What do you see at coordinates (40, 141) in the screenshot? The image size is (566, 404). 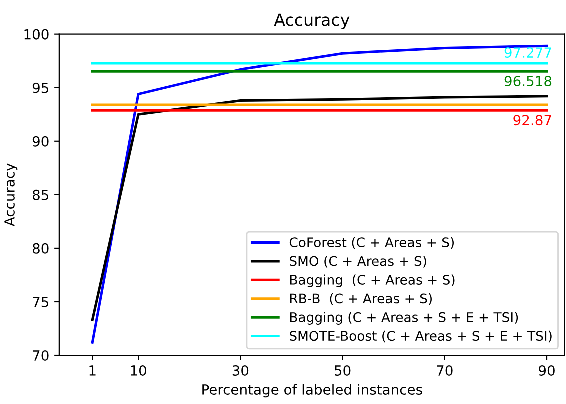 I see `y-tick-label: 90` at bounding box center [40, 141].